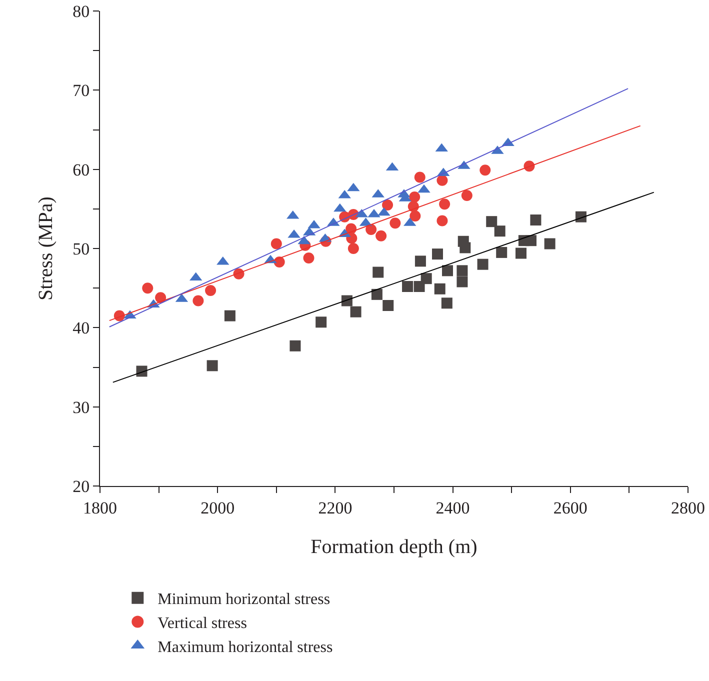 This screenshot has width=709, height=681. Describe the element at coordinates (570, 508) in the screenshot. I see `x-tick-label: 2600` at that location.